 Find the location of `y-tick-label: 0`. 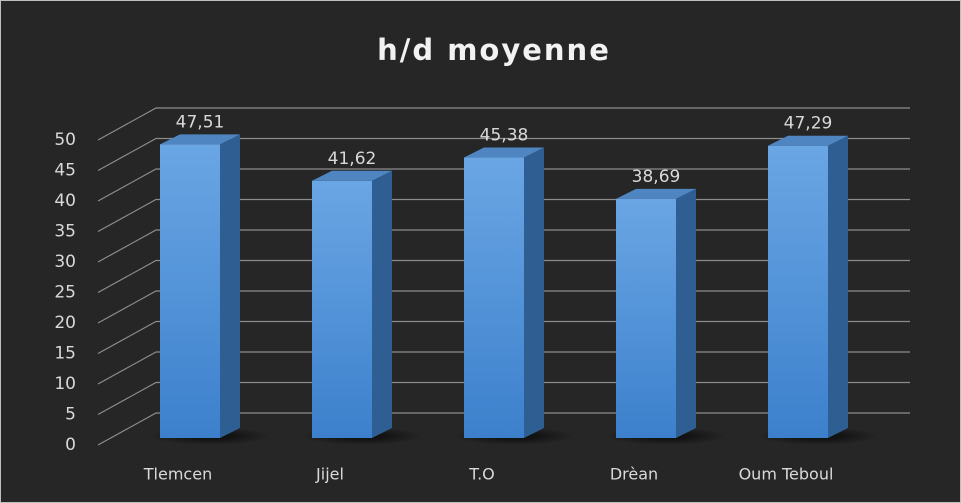

y-tick-label: 0 is located at coordinates (70, 445).